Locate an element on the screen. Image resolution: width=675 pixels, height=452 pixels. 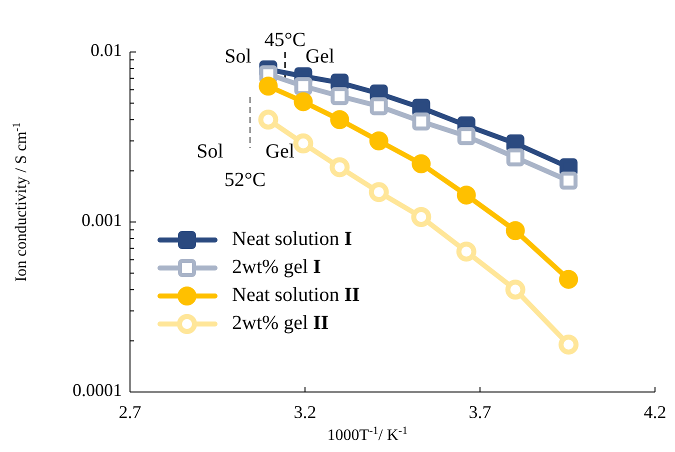
y-tick-label: 0.0001 is located at coordinates (97, 390).